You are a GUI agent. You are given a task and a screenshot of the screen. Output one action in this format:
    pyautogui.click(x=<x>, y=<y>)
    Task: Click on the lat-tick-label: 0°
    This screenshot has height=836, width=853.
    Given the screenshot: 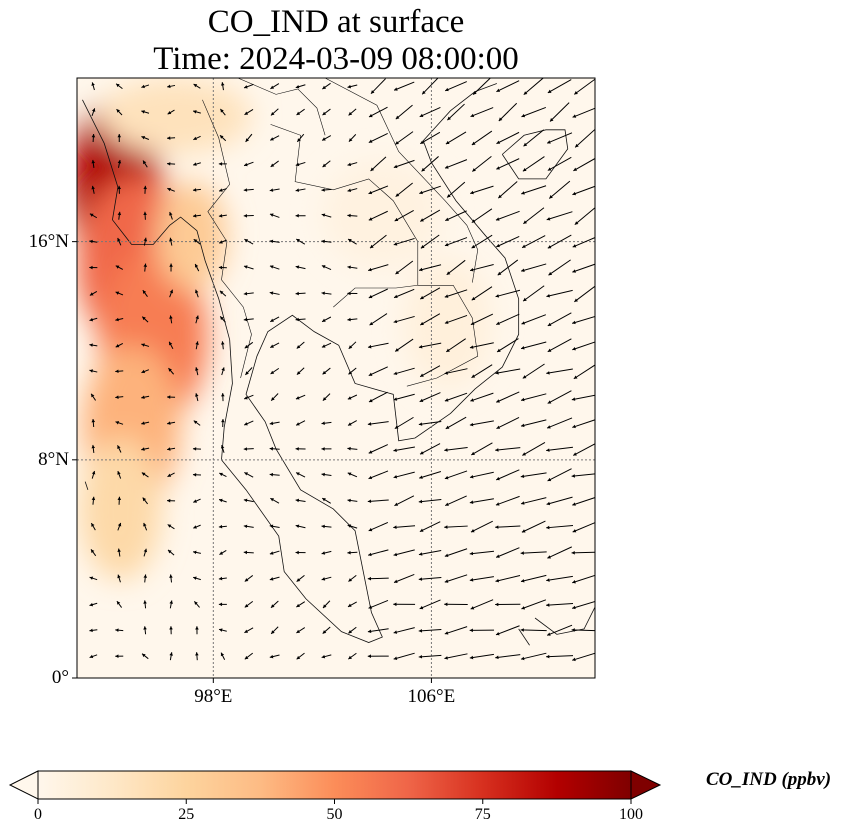 What is the action you would take?
    pyautogui.click(x=60, y=677)
    